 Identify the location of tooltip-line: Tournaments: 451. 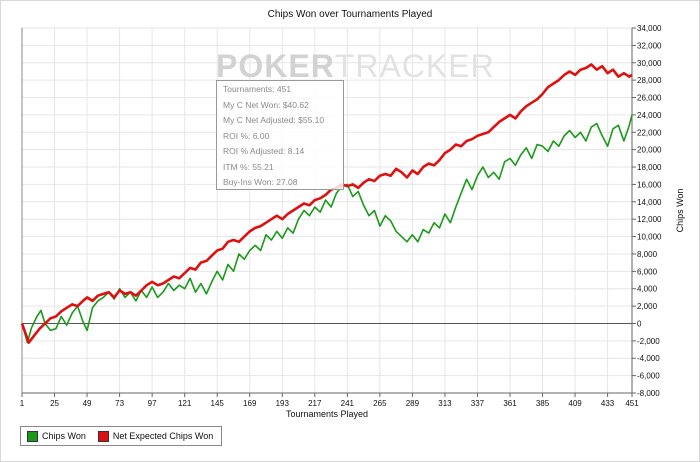
(257, 89).